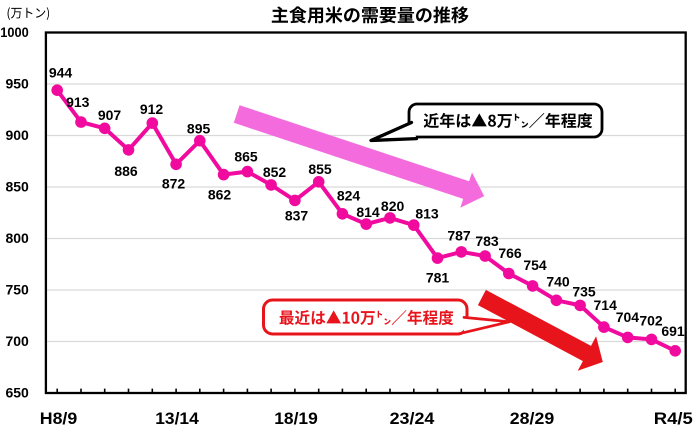 Image resolution: width=700 pixels, height=441 pixels. Describe the element at coordinates (349, 195) in the screenshot. I see `svg-text: 824` at that location.